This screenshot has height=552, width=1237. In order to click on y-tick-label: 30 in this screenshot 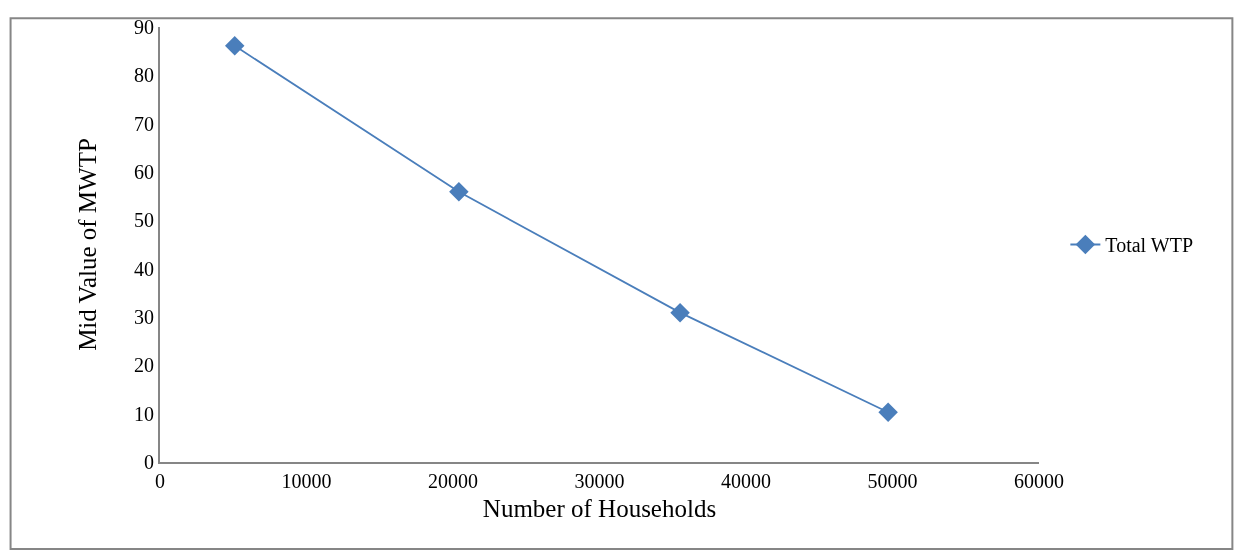, I will do `click(144, 317)`.